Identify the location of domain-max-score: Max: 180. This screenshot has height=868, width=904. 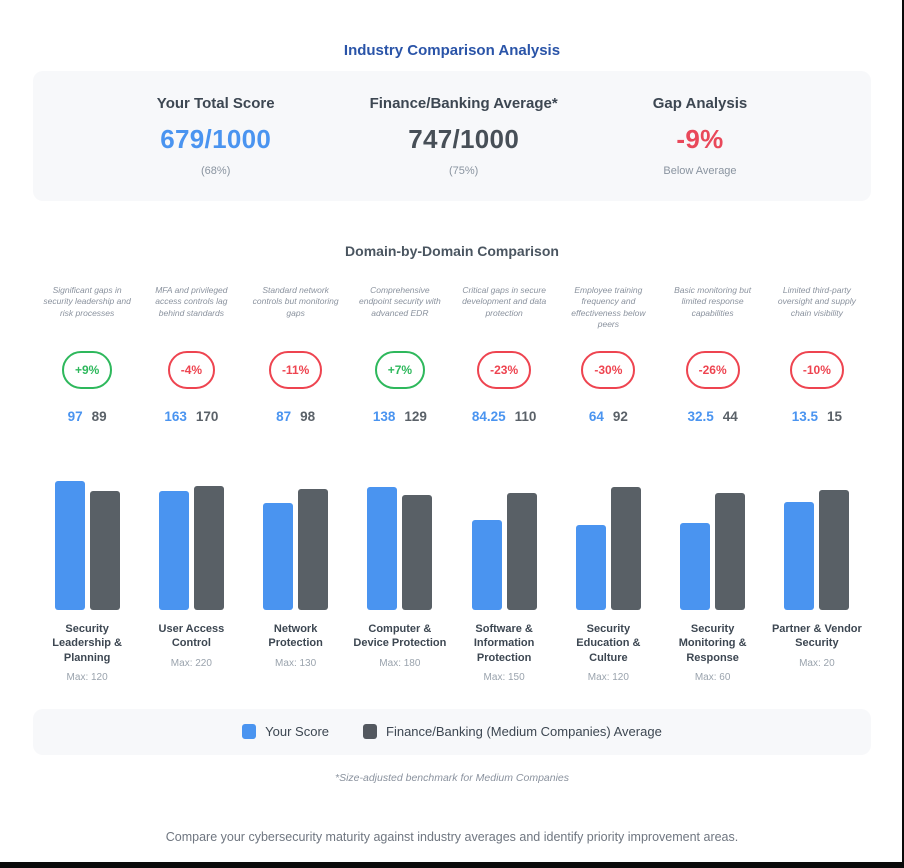
(400, 663).